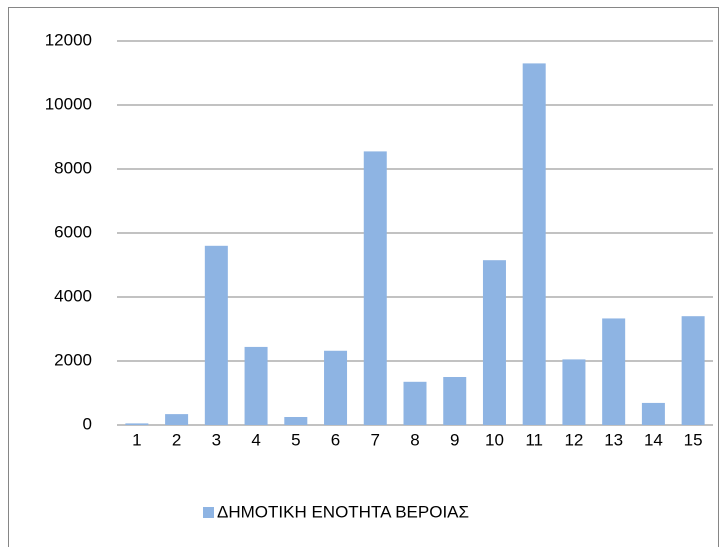 The image size is (727, 547). What do you see at coordinates (335, 439) in the screenshot?
I see `x-tick-label: 6` at bounding box center [335, 439].